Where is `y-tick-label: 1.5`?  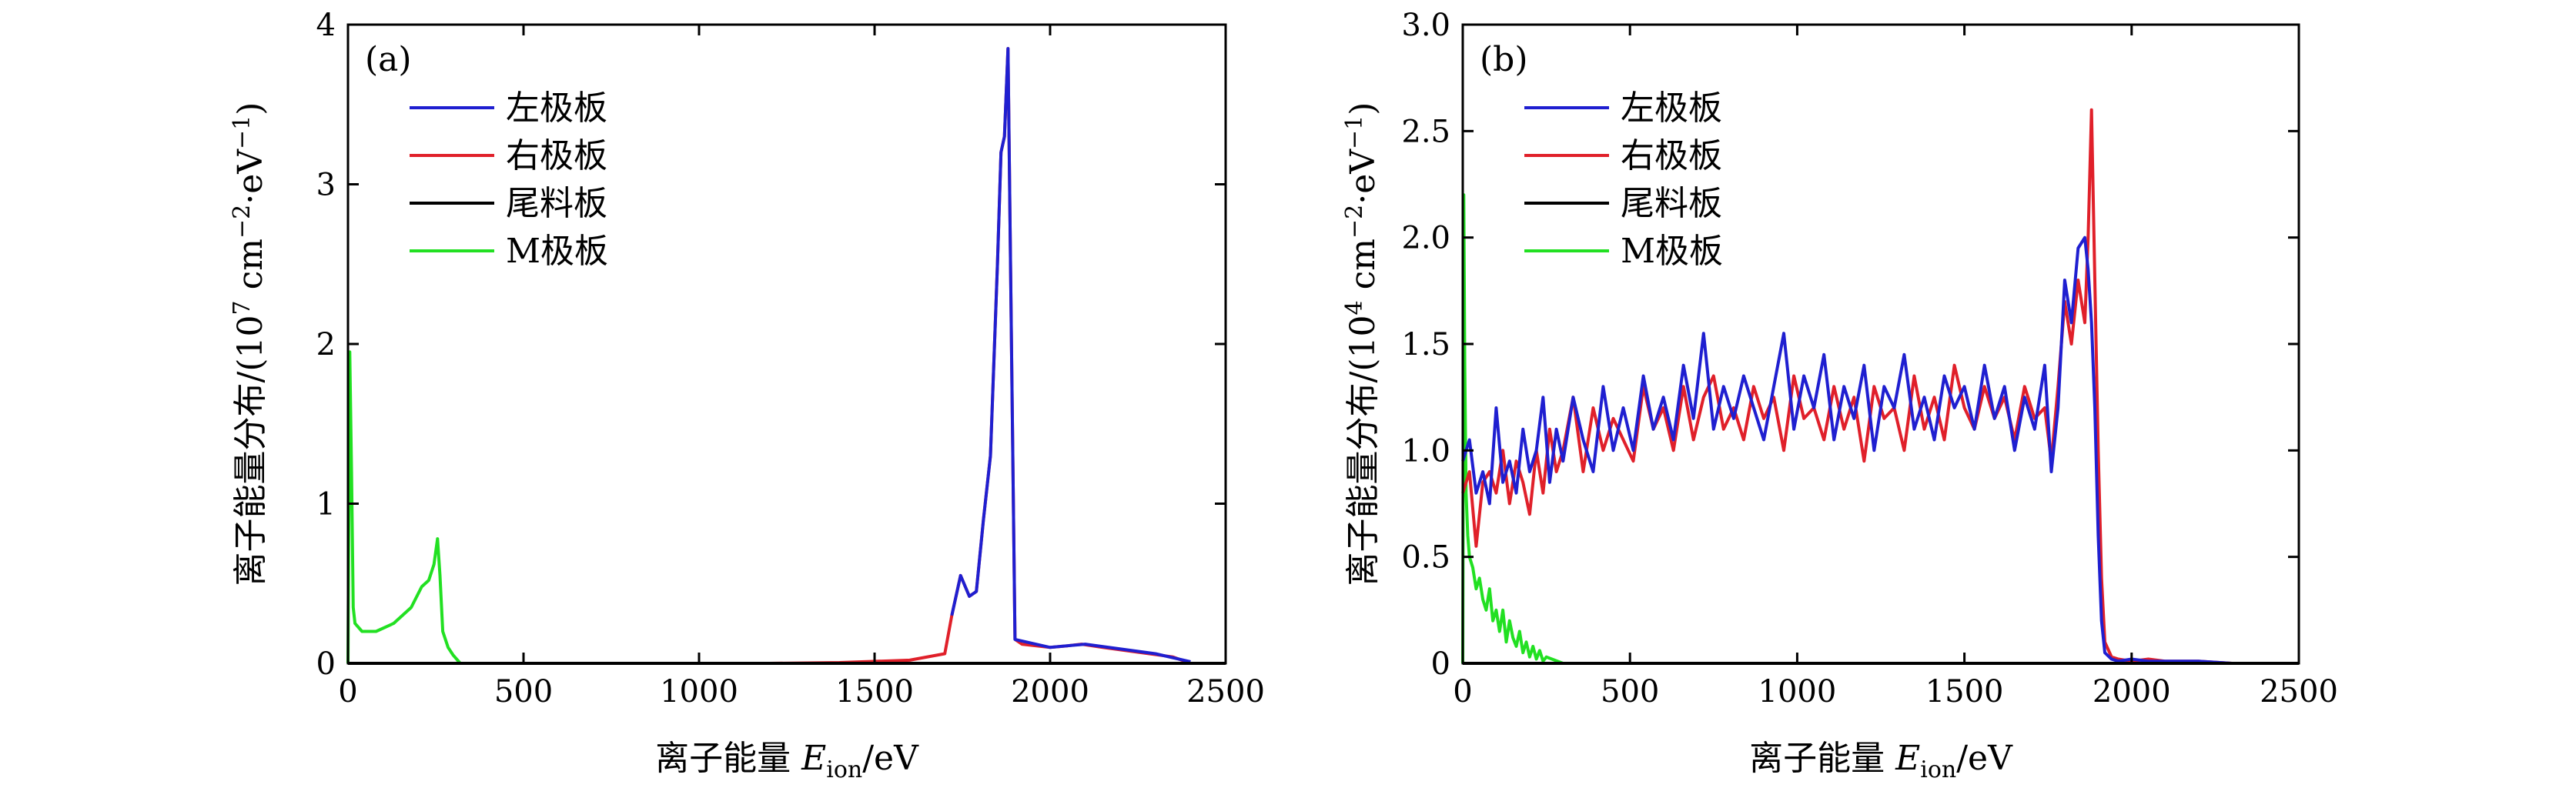 y-tick-label: 1.5 is located at coordinates (1425, 344).